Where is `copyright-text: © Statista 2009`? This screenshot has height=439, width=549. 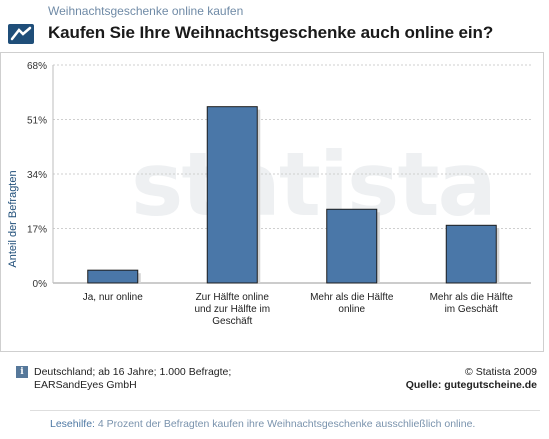
copyright-text: © Statista 2009 is located at coordinates (501, 372).